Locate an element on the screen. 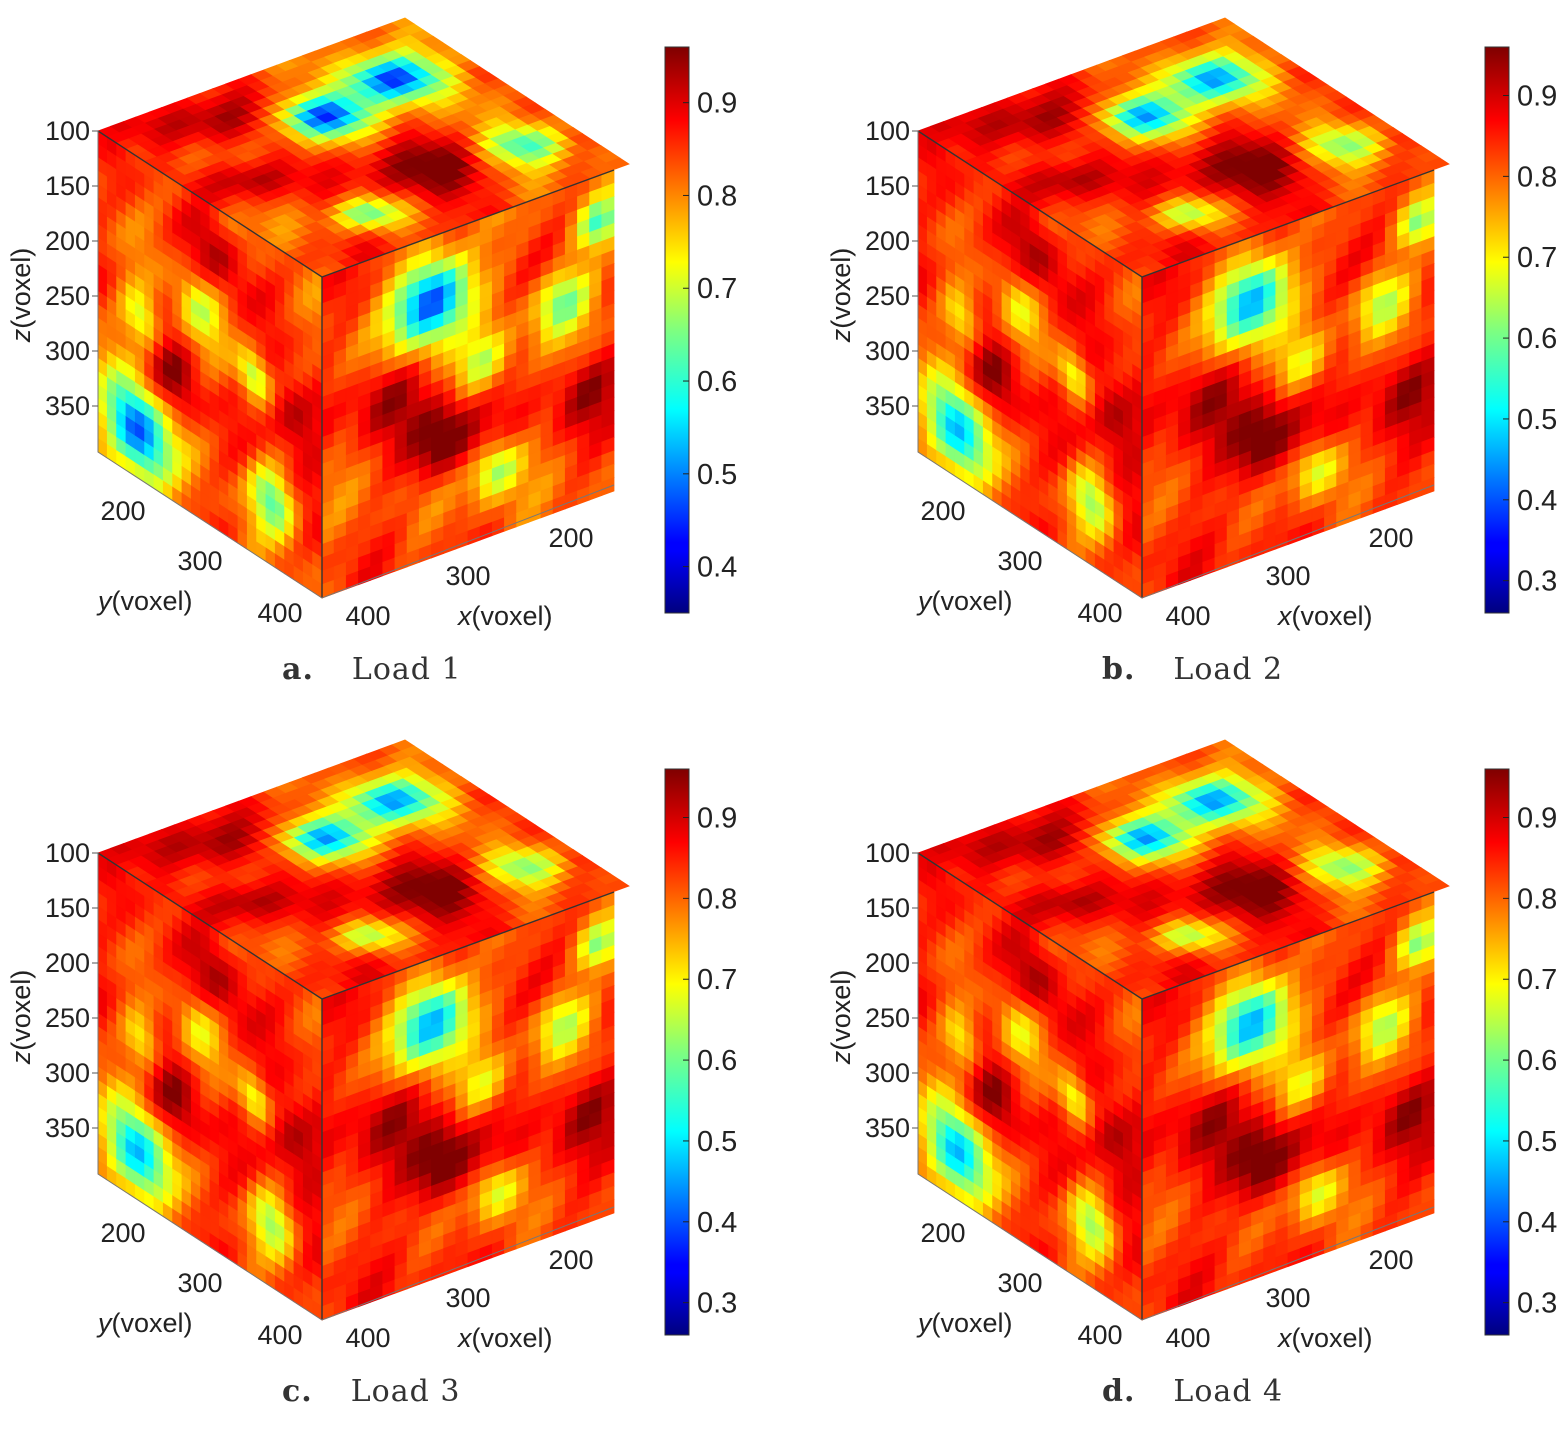 Image resolution: width=1561 pixels, height=1439 pixels. caption-a: a. Load 1 is located at coordinates (372, 669).